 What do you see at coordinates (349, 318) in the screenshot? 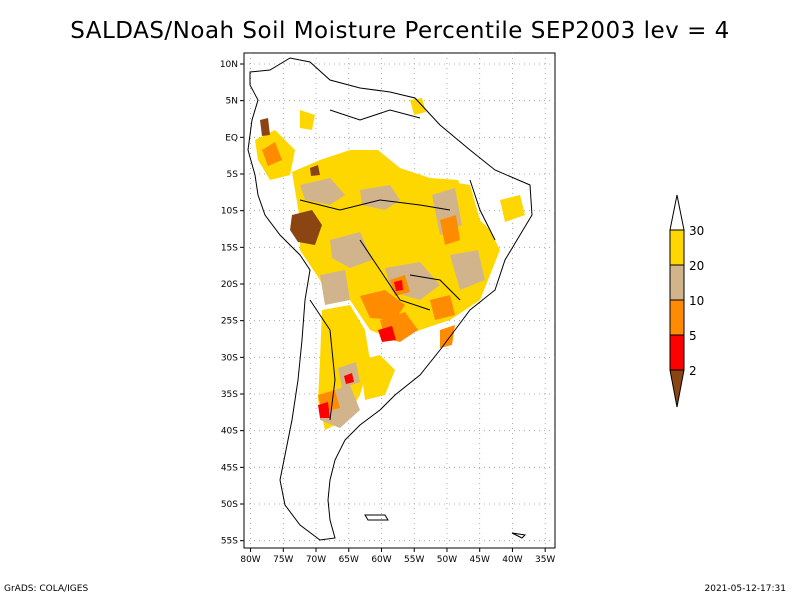
I see `percentile-2-5-areas` at bounding box center [349, 318].